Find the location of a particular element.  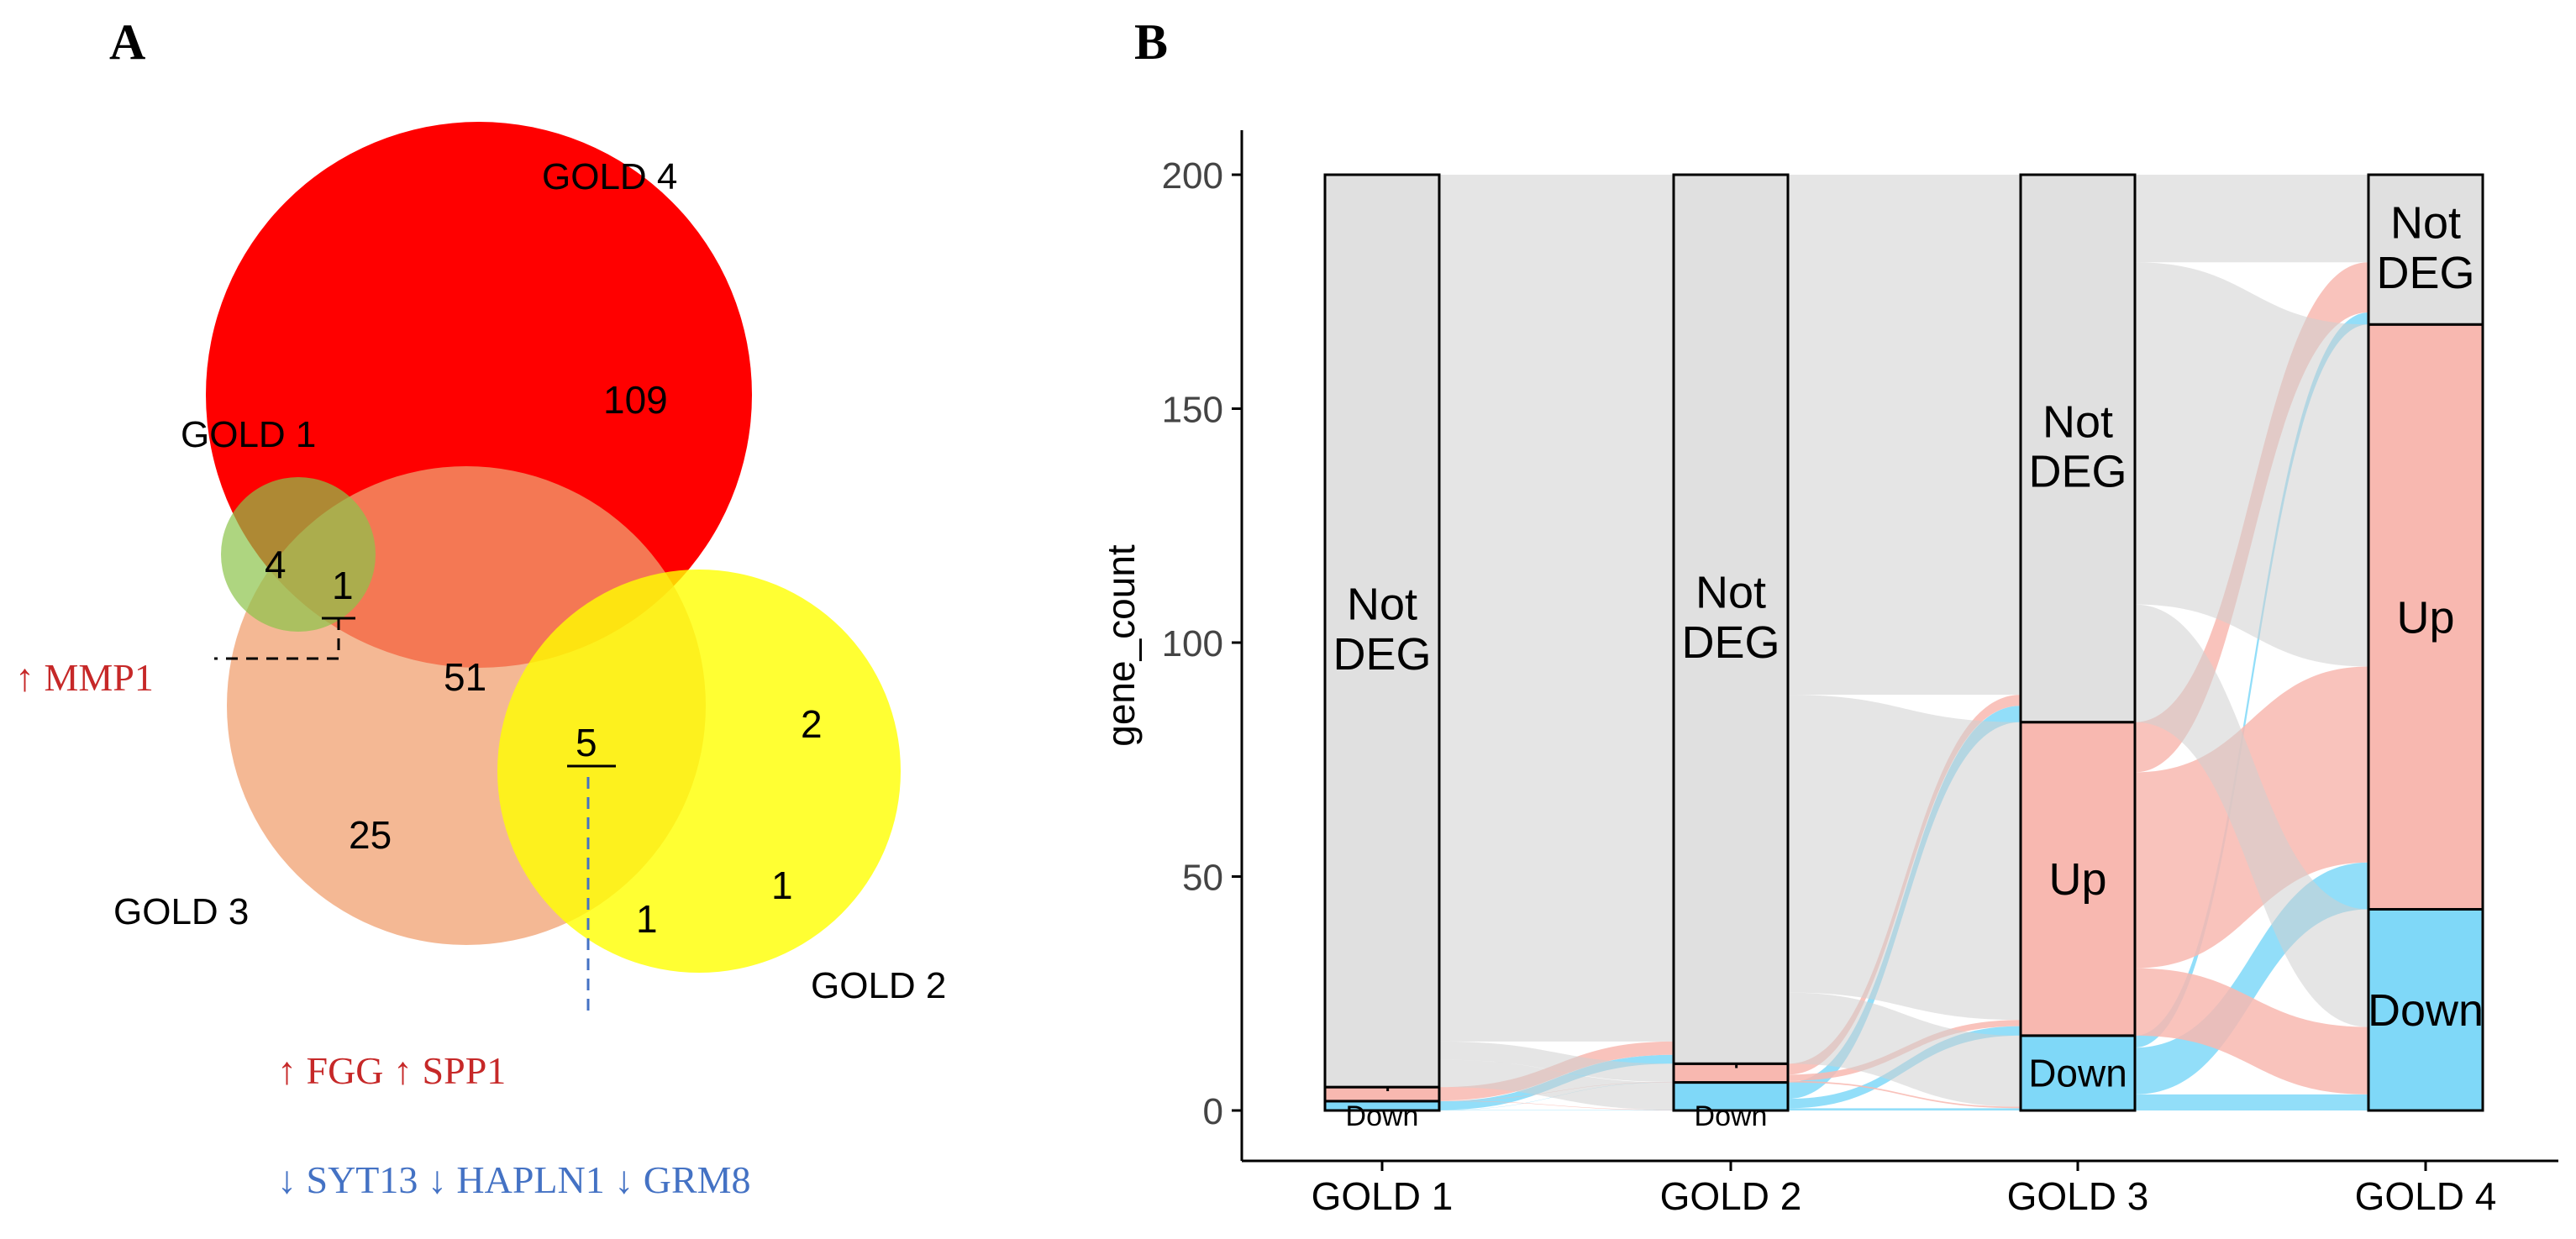

stratum-2-up is located at coordinates (2078, 879).